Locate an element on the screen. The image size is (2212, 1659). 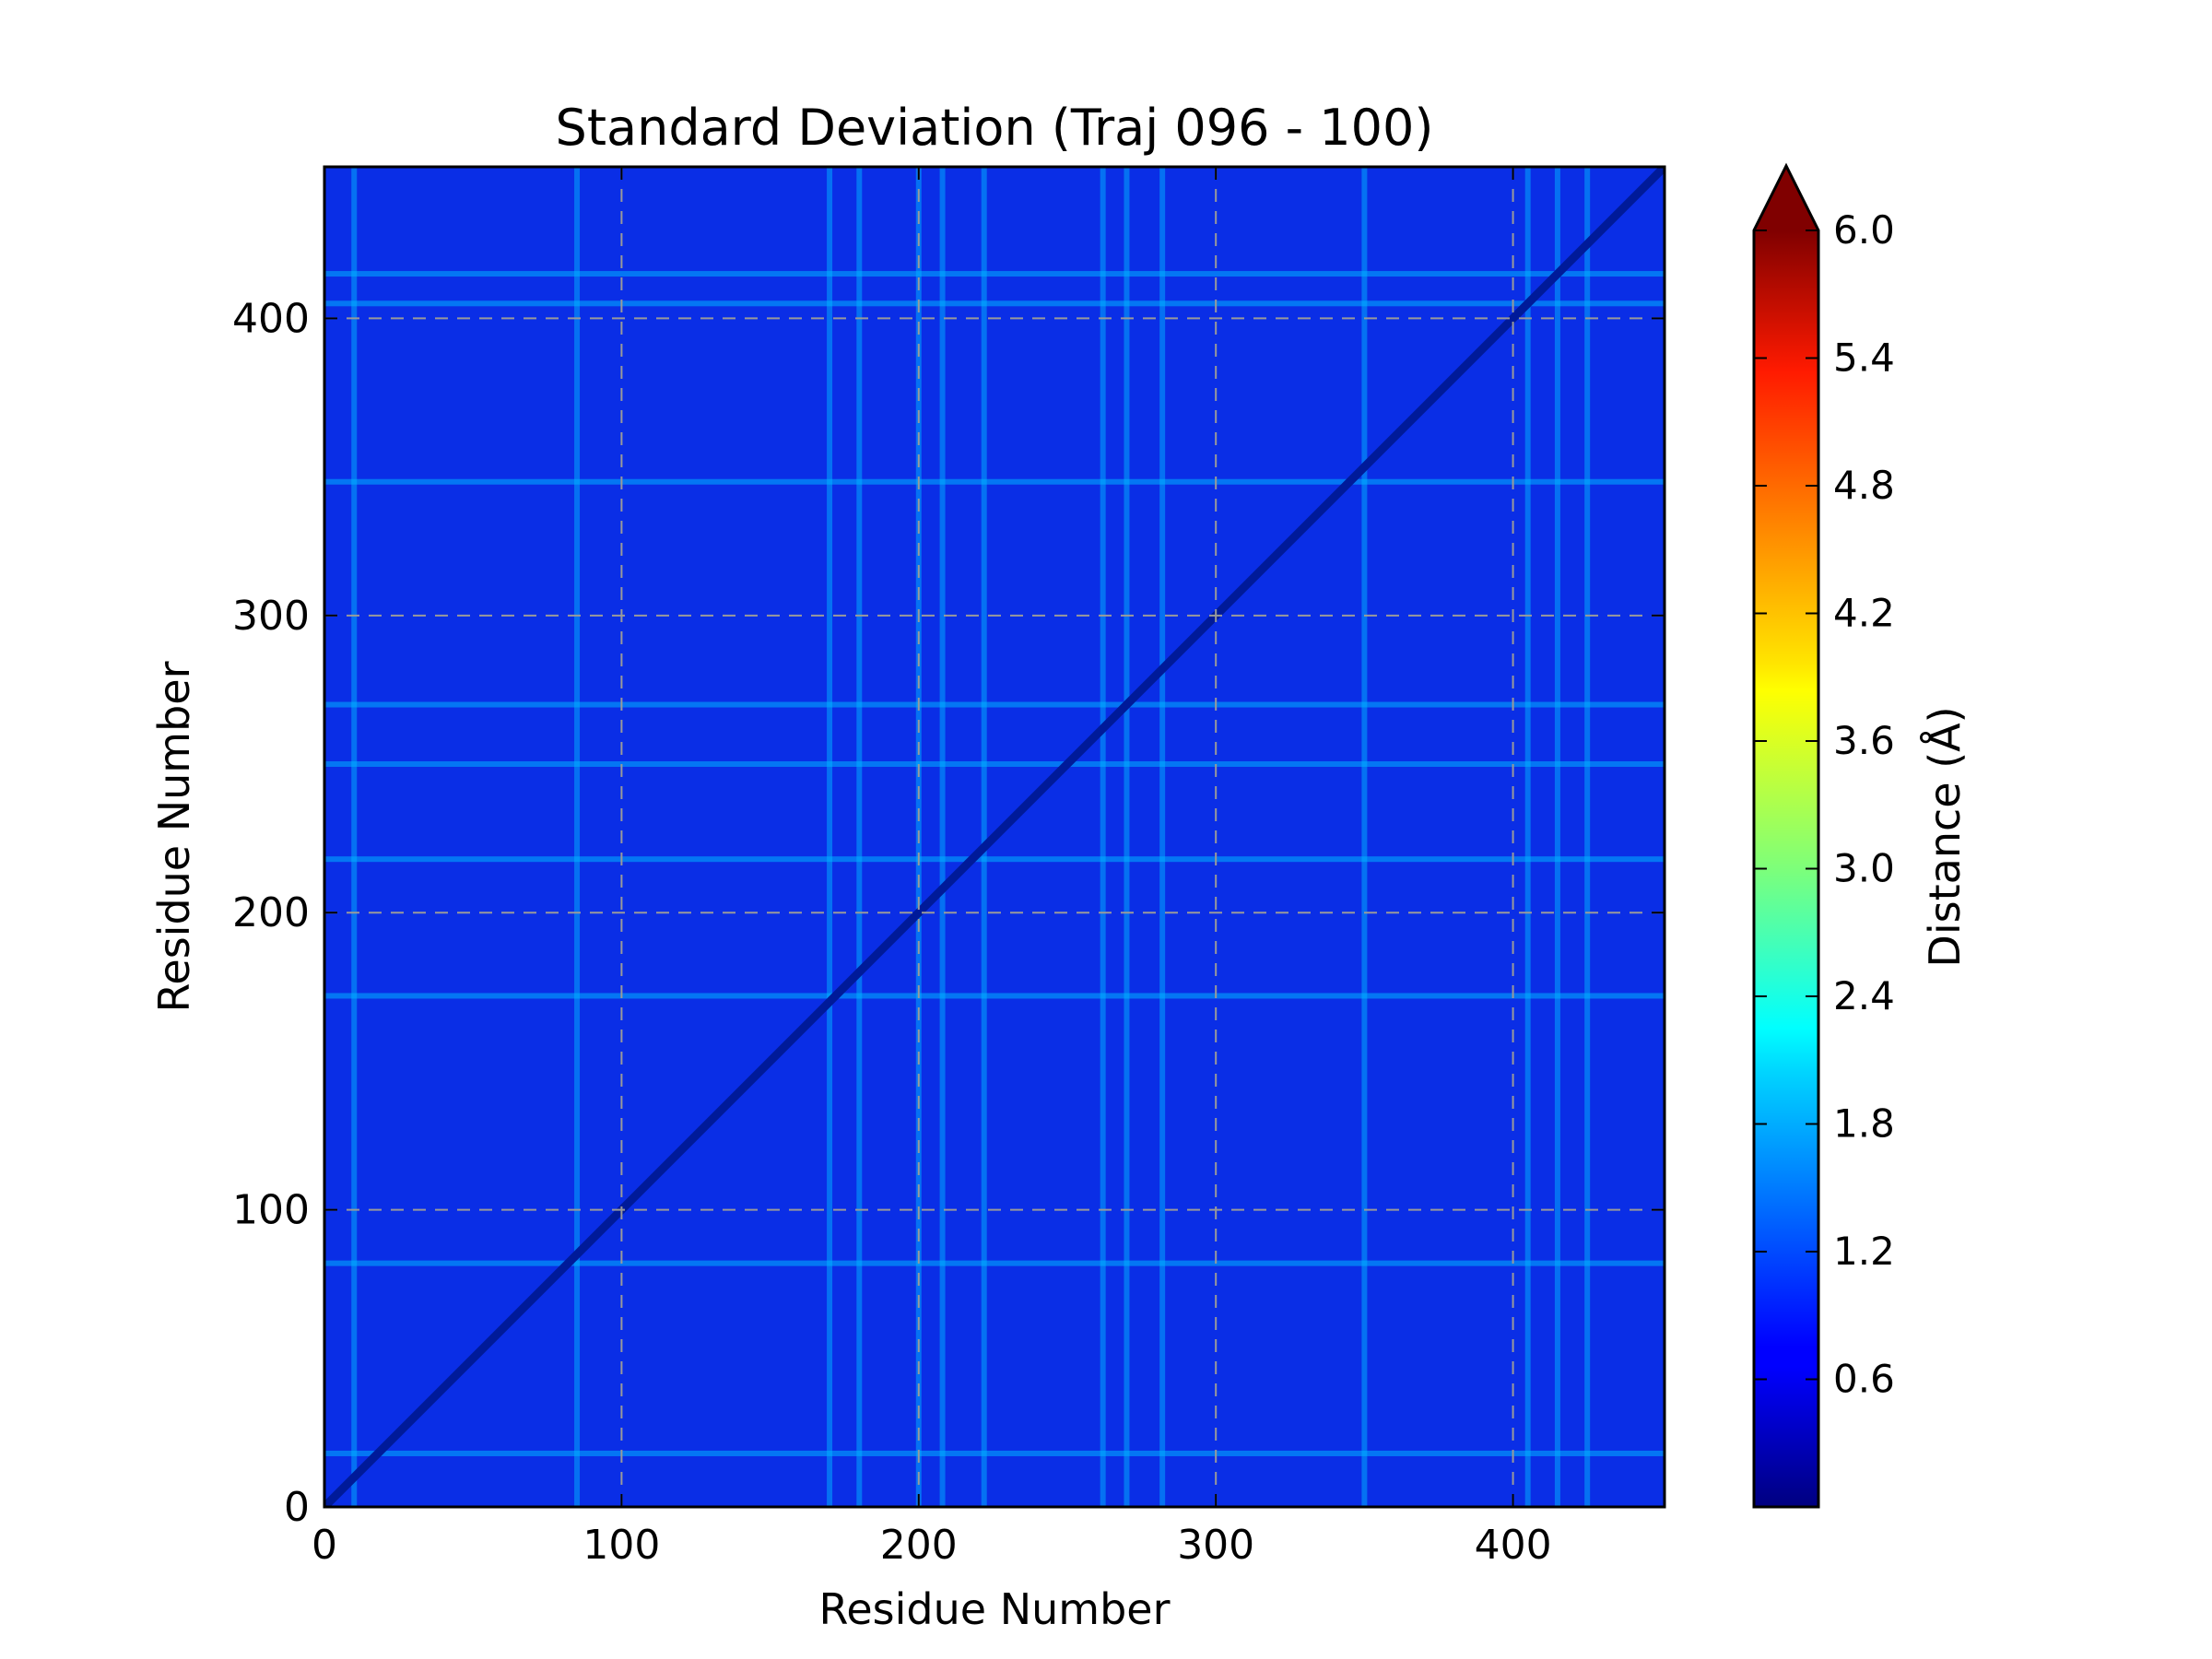
x-tick-label: 300 is located at coordinates (1215, 1545).